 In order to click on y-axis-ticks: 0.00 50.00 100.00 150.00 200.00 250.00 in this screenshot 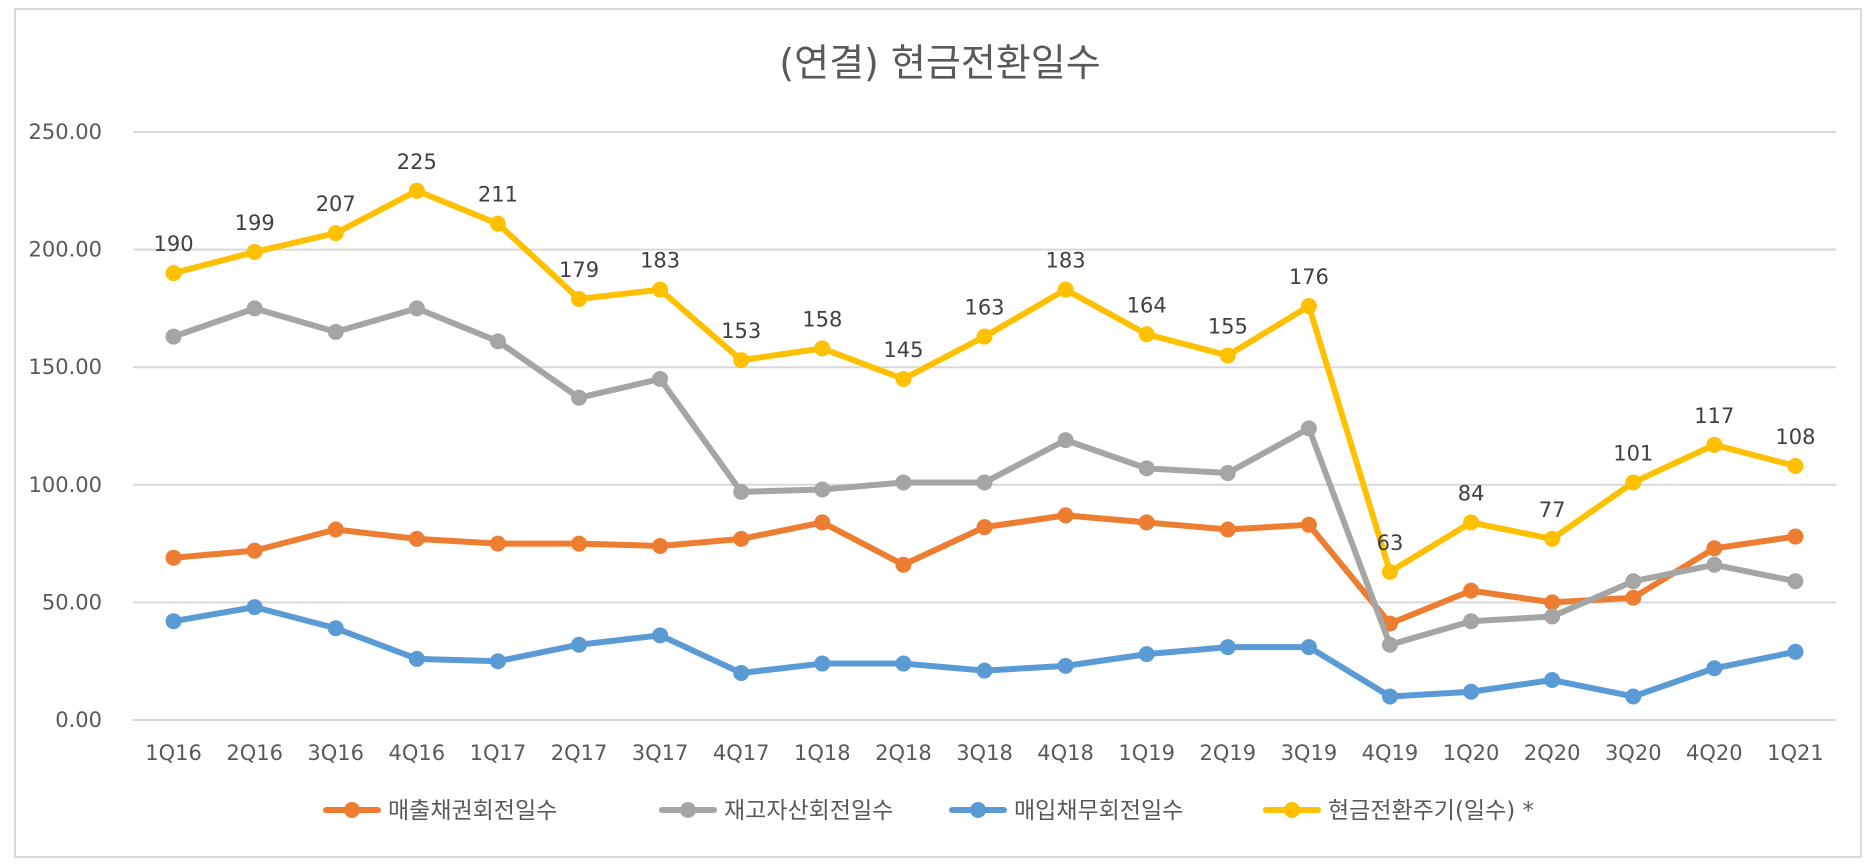, I will do `click(65, 426)`.